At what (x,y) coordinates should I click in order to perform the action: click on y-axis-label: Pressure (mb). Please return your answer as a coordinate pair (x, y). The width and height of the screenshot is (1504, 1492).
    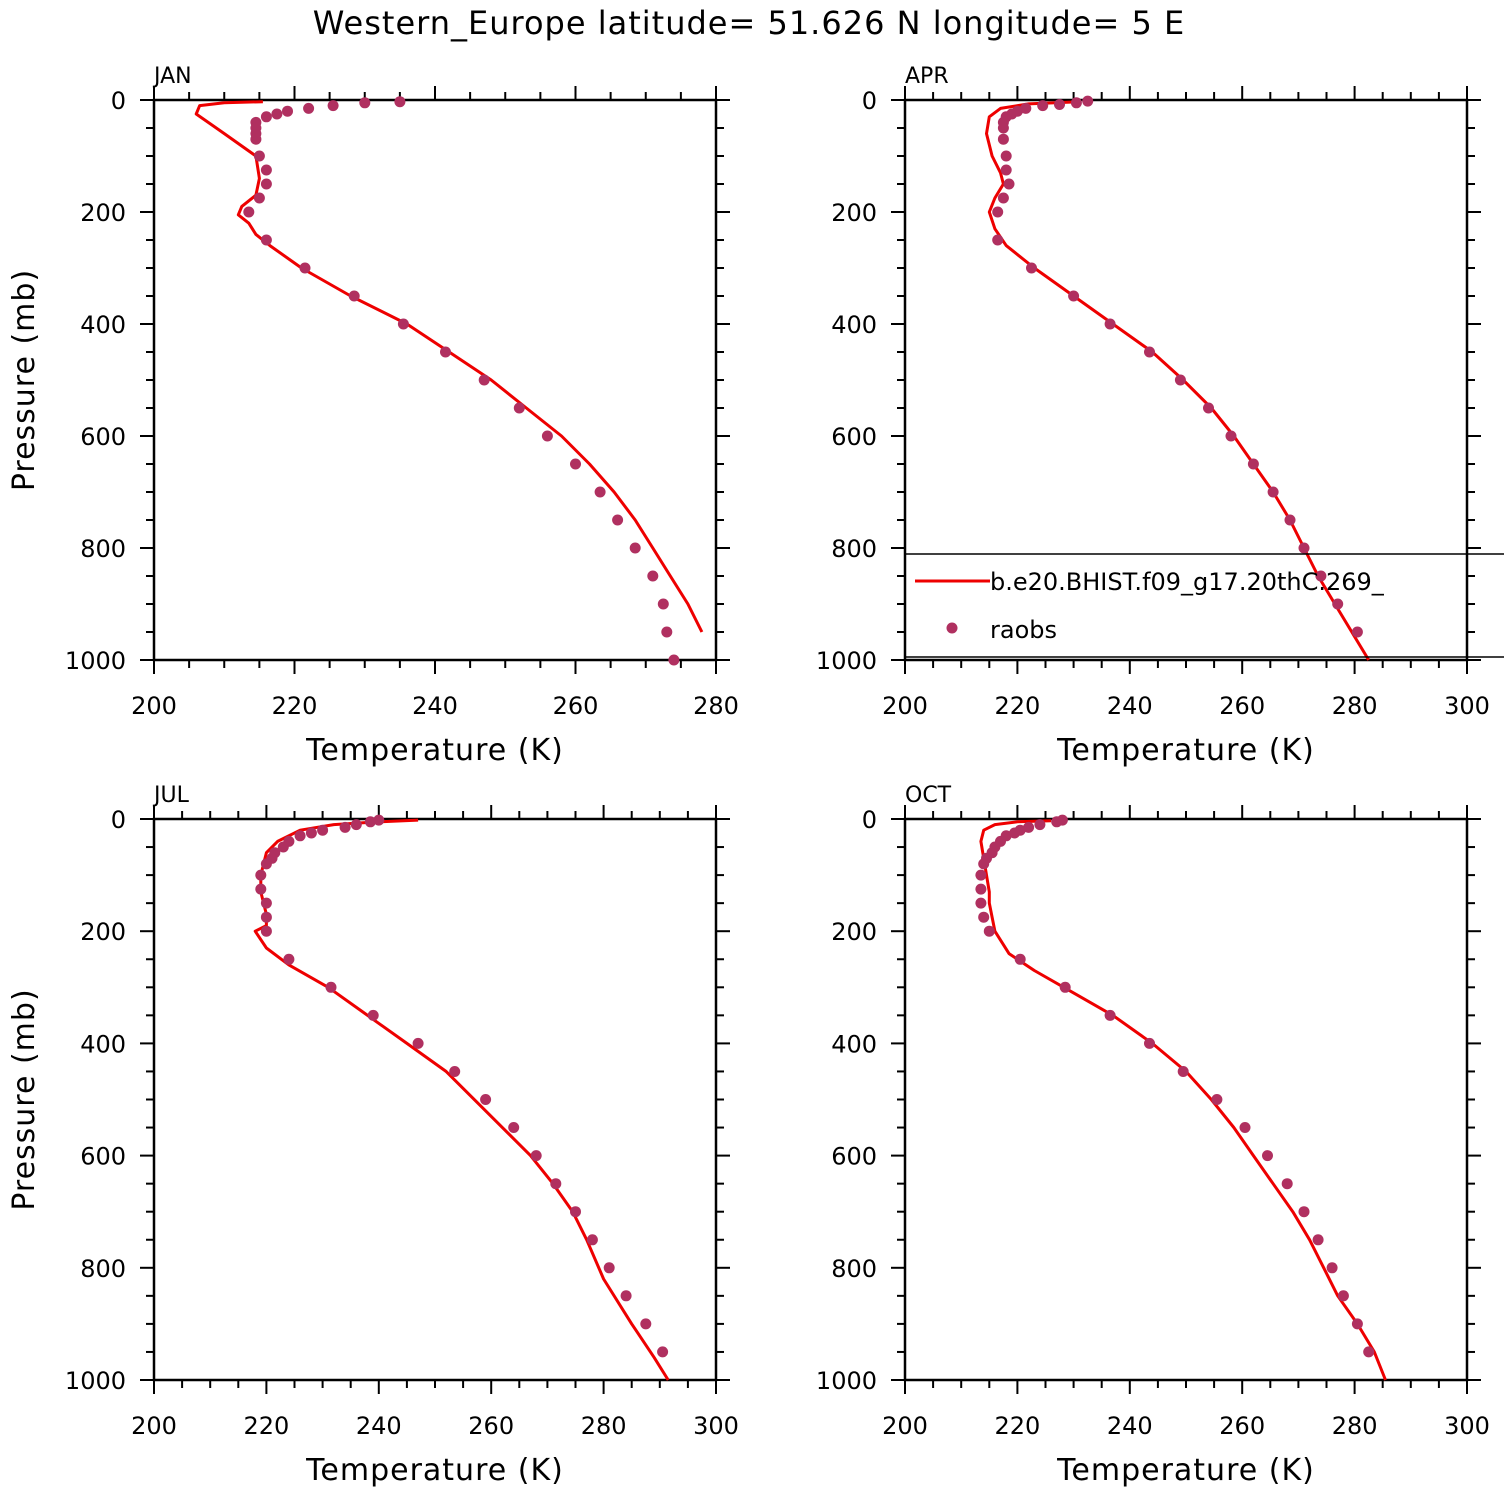
    Looking at the image, I should click on (24, 380).